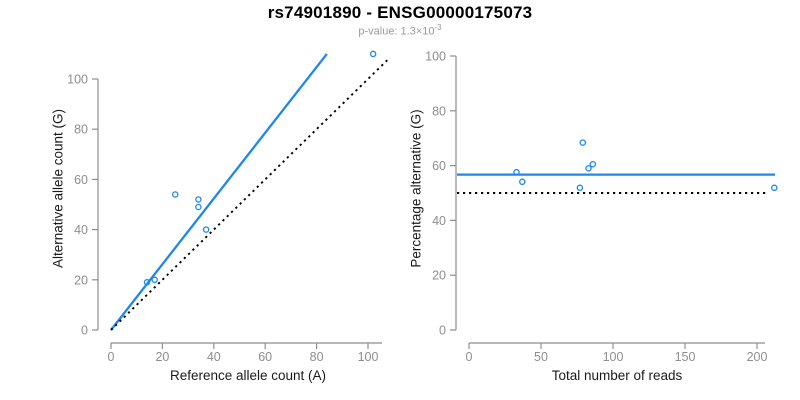 The image size is (800, 400). I want to click on left-x-tick-label: 60, so click(265, 357).